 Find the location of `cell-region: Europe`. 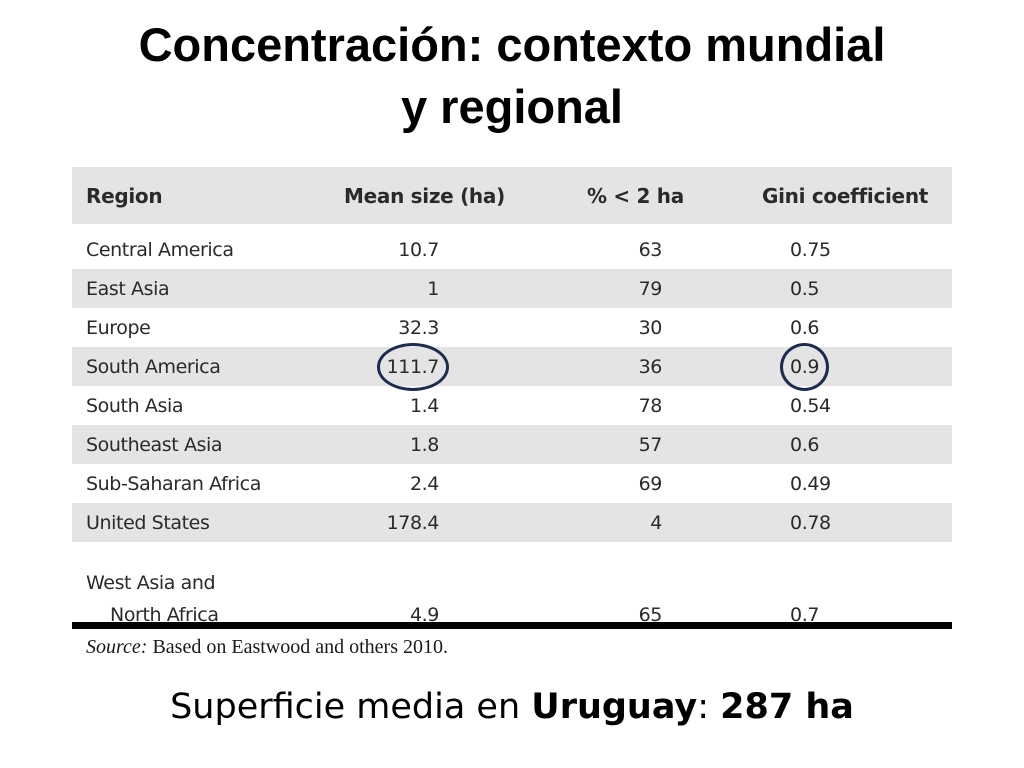

cell-region: Europe is located at coordinates (118, 327).